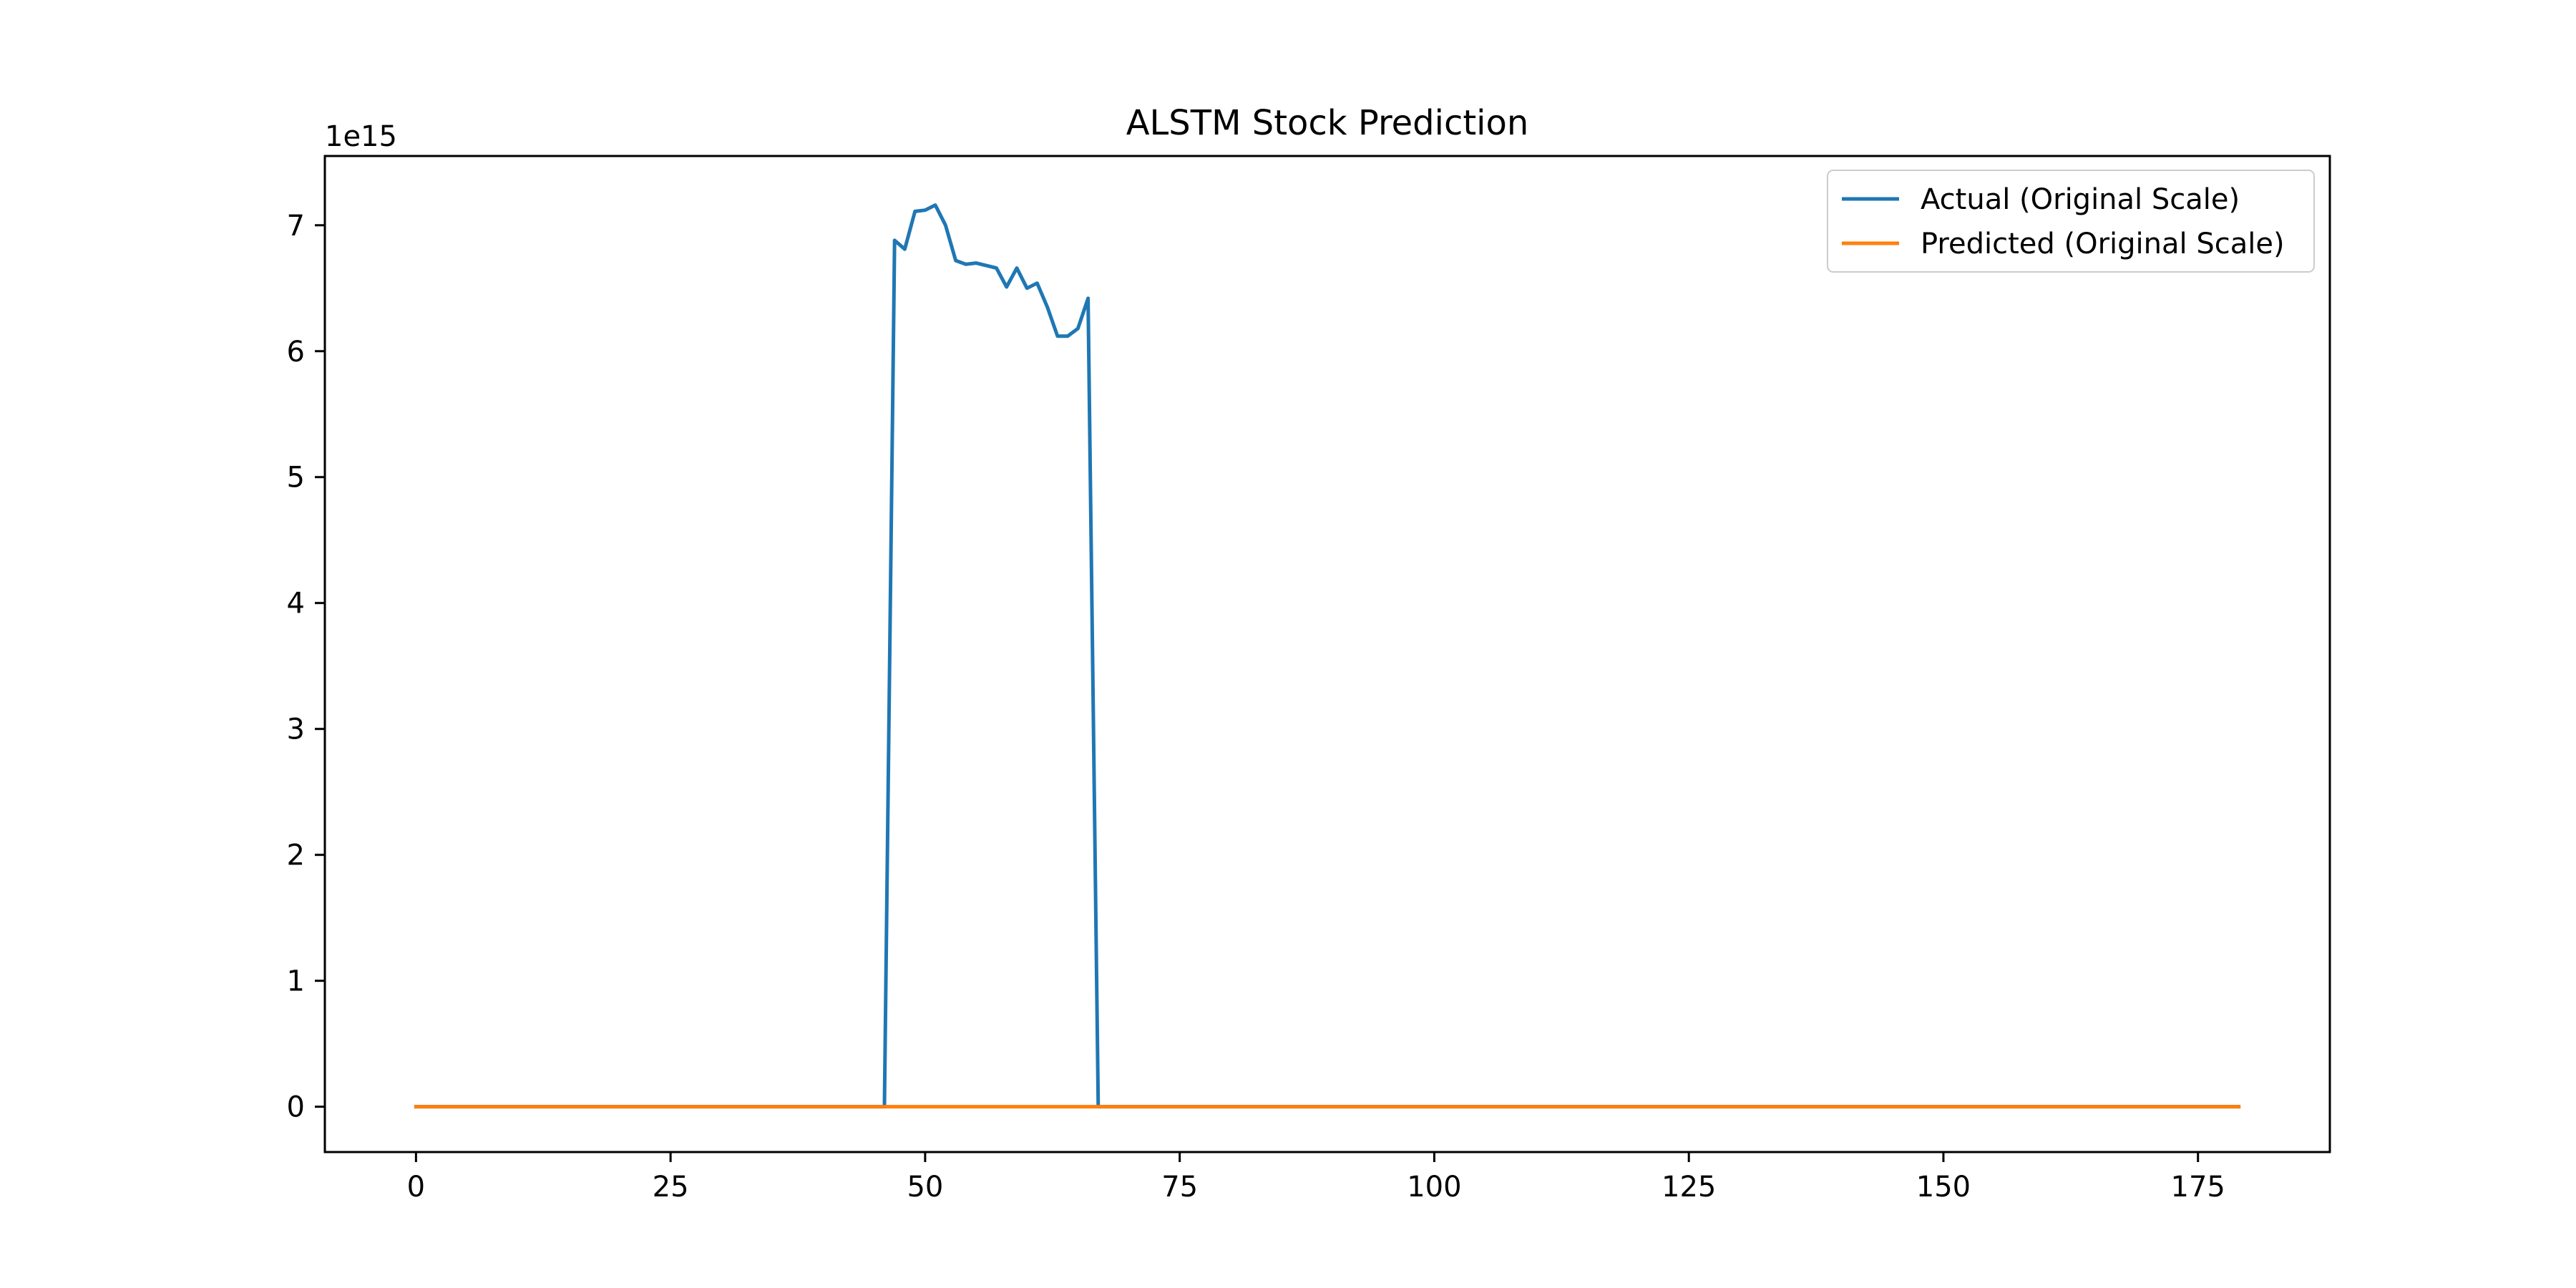 Image resolution: width=2576 pixels, height=1288 pixels. I want to click on y-tick-label: 2, so click(296, 855).